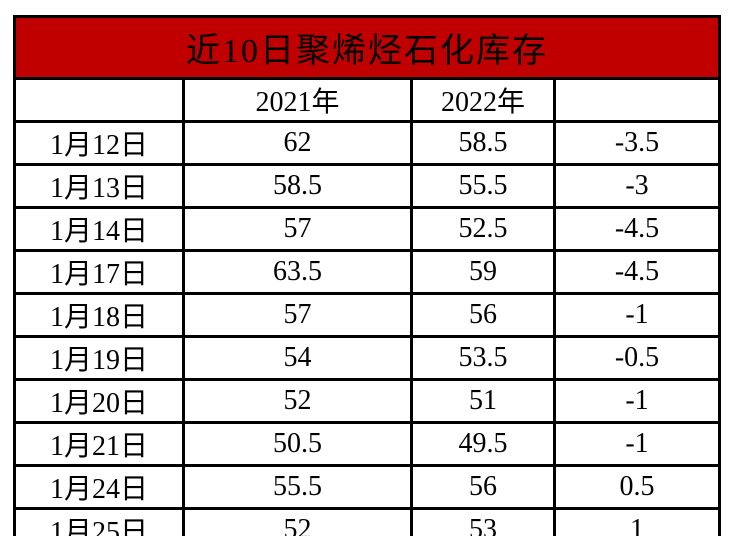 This screenshot has width=736, height=536. I want to click on date-cell: 1月19日, so click(99, 358).